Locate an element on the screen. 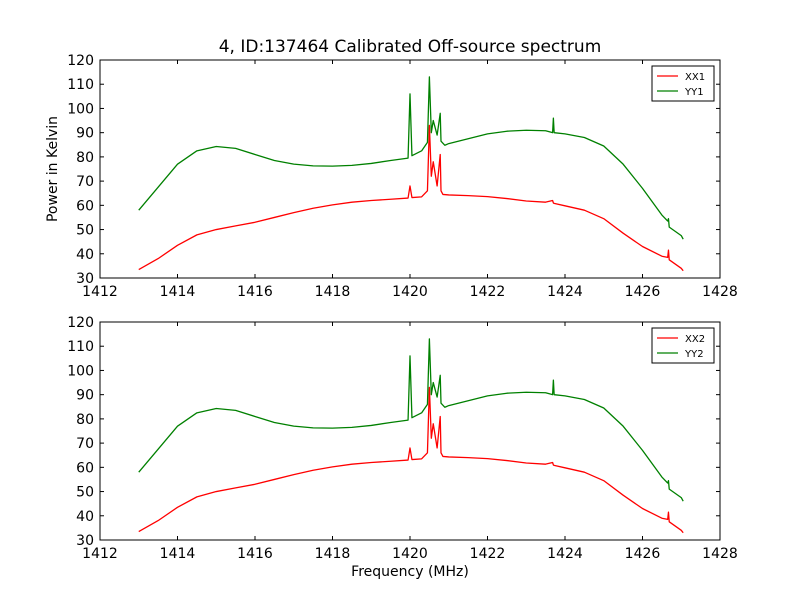 The image size is (800, 600). legend-label-yy2: YY2 is located at coordinates (694, 354).